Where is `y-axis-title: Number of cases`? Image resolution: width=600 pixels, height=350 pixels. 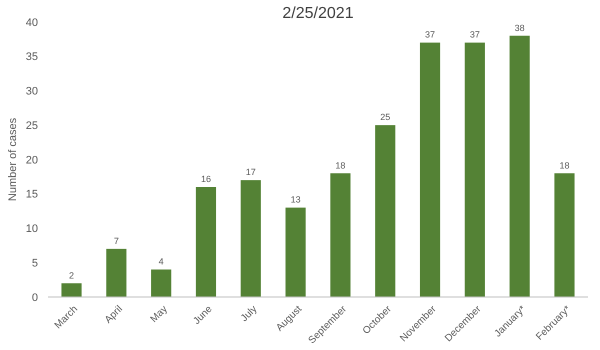 y-axis-title: Number of cases is located at coordinates (13, 159).